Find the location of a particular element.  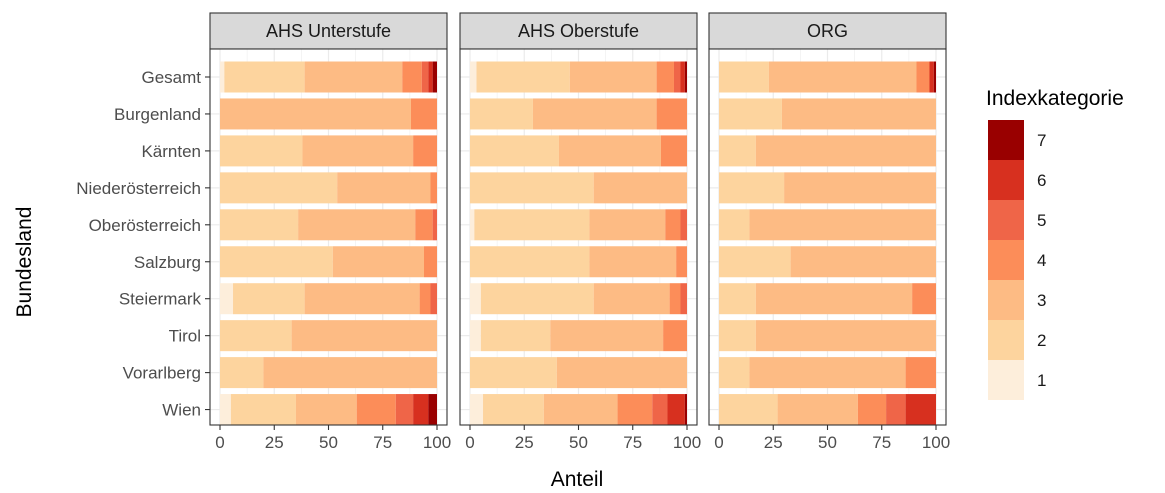

y-tick-label: Steiermark is located at coordinates (160, 299).